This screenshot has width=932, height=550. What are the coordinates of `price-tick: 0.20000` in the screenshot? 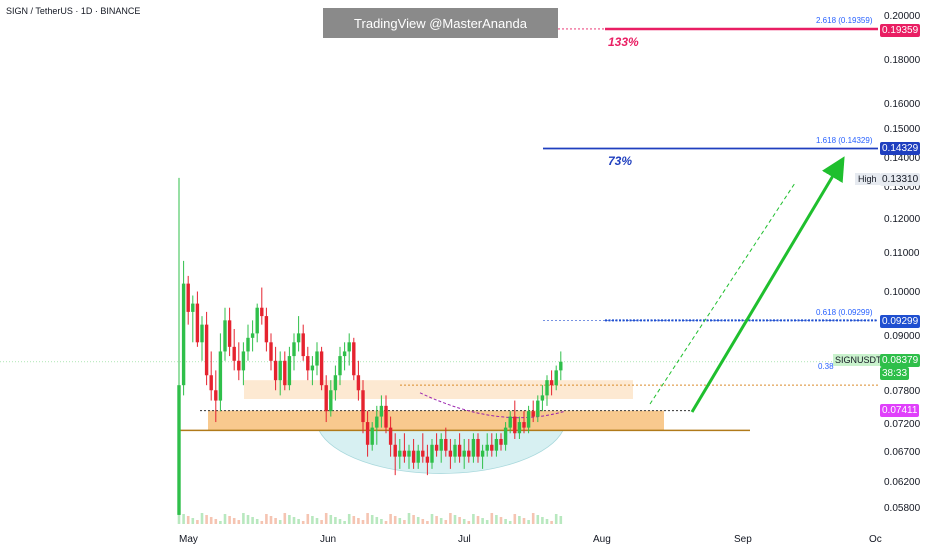 It's located at (902, 16).